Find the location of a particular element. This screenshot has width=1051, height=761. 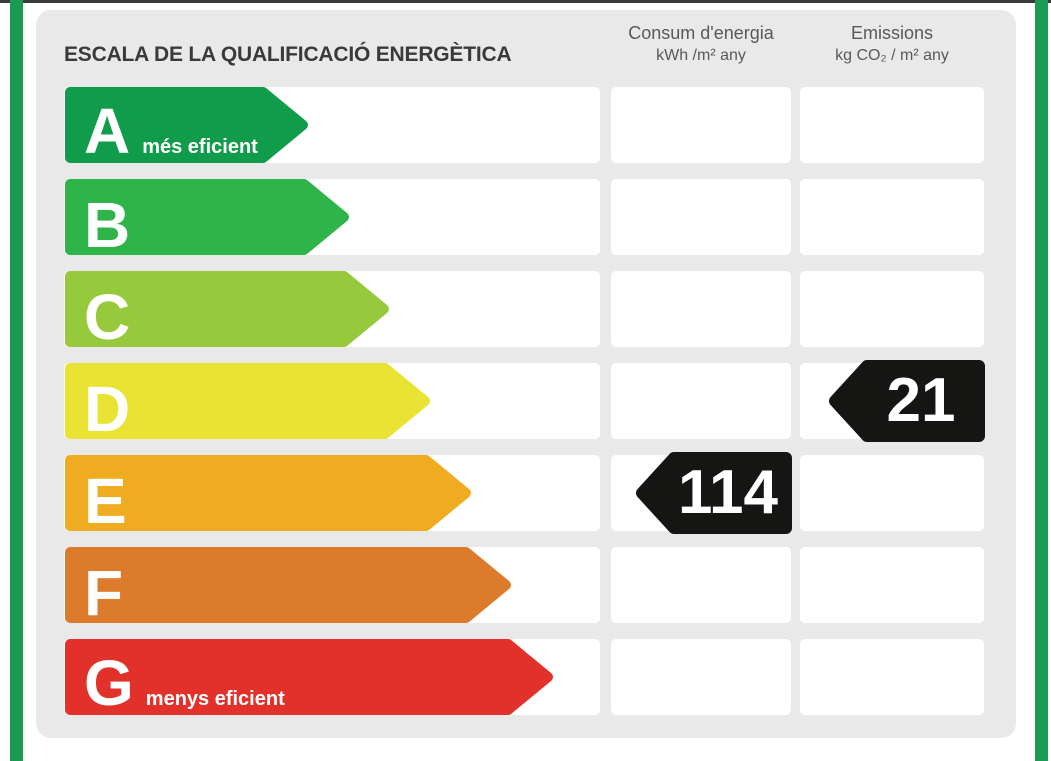

consum-value-arrow-shape is located at coordinates (714, 493).